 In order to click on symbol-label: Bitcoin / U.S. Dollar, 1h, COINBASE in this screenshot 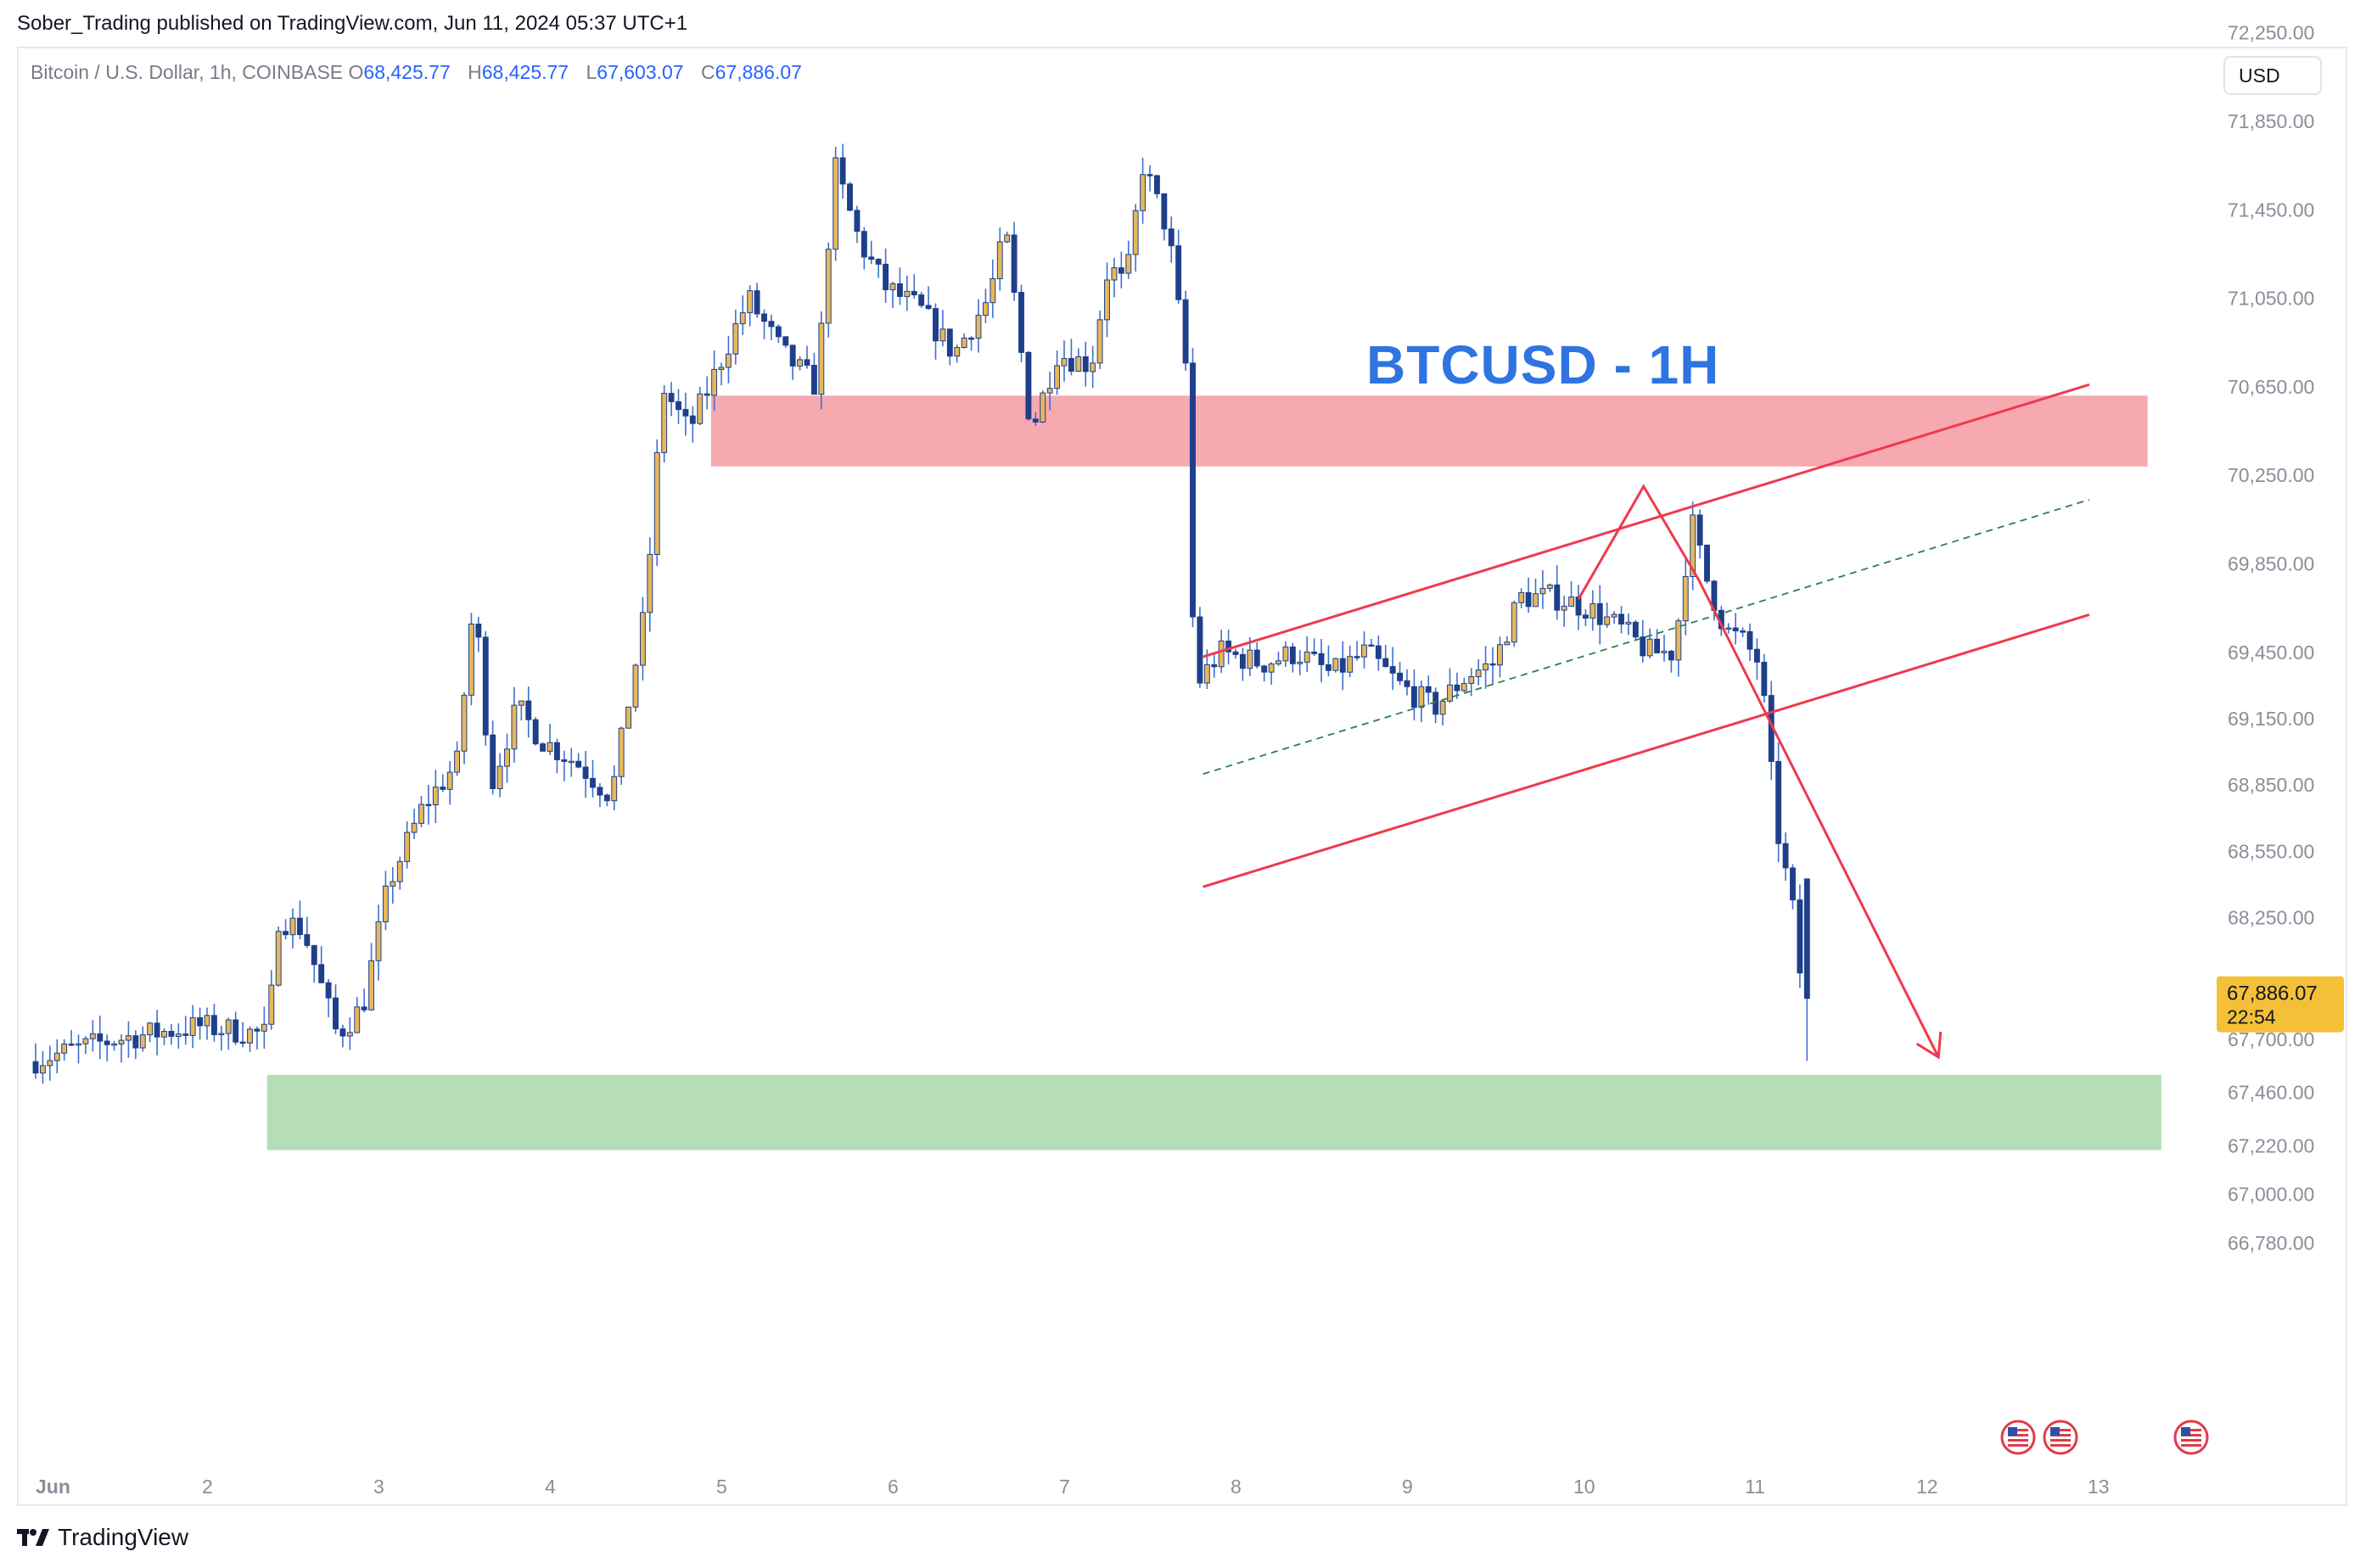, I will do `click(187, 72)`.